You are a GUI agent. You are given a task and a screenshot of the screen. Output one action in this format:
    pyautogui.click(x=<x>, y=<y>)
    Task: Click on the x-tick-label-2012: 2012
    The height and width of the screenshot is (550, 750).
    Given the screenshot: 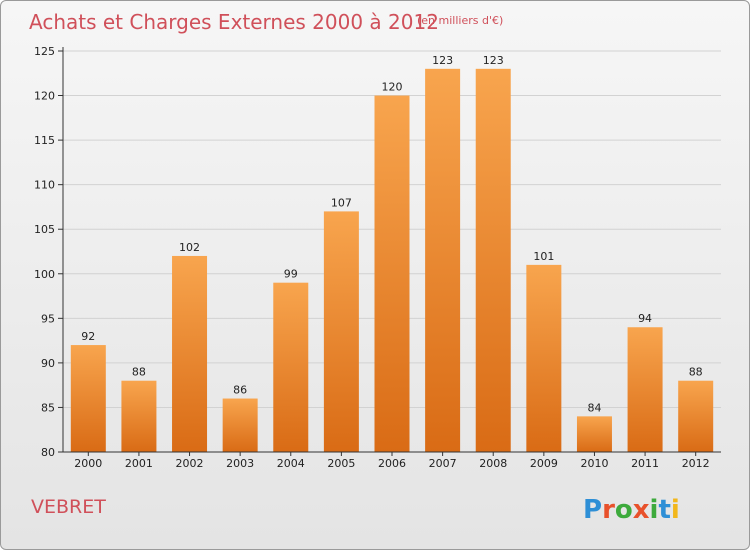 What is the action you would take?
    pyautogui.click(x=696, y=463)
    